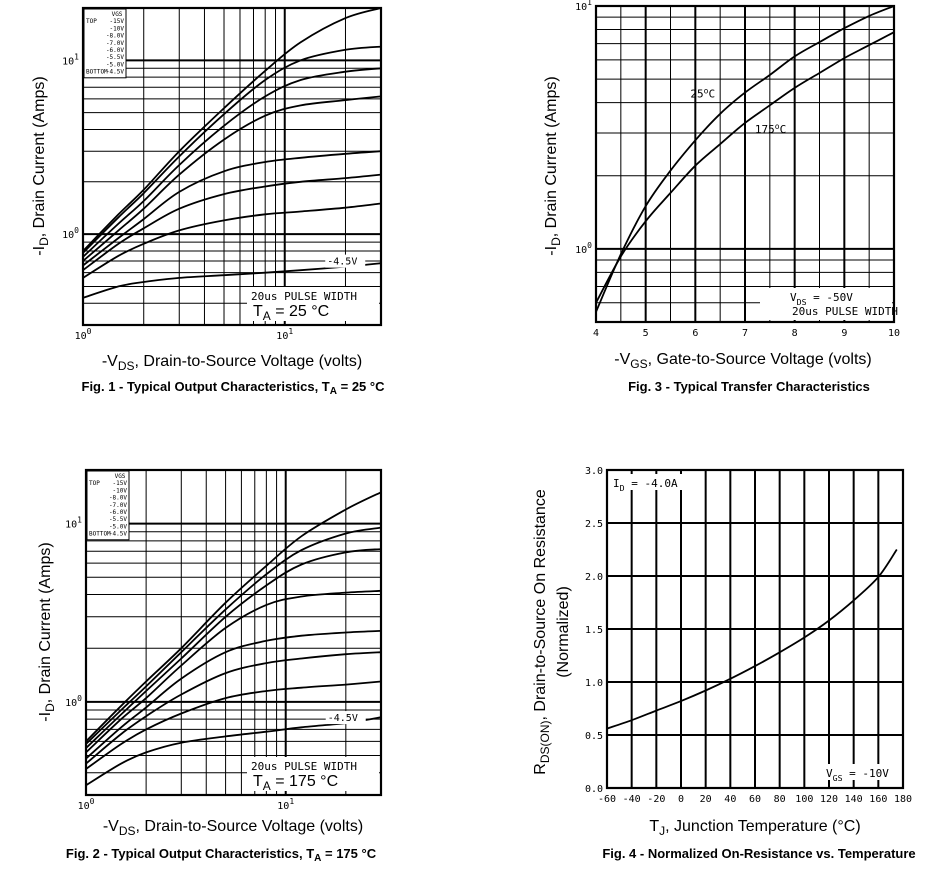 The image size is (949, 871). Describe the element at coordinates (117, 21) in the screenshot. I see `fig1-legend-entry: -15V` at that location.